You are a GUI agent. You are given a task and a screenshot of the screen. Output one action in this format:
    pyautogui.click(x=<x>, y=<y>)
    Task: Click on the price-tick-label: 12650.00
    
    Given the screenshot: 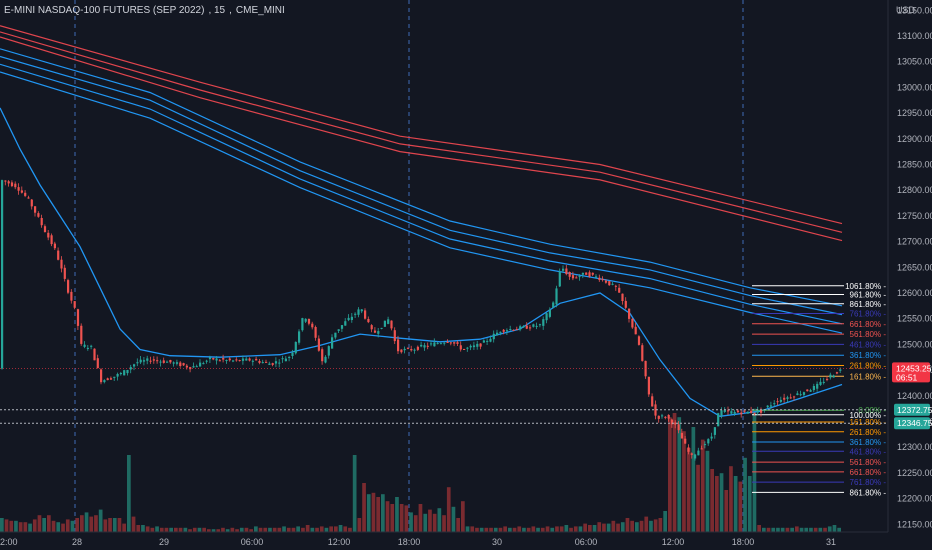 What is the action you would take?
    pyautogui.click(x=914, y=267)
    